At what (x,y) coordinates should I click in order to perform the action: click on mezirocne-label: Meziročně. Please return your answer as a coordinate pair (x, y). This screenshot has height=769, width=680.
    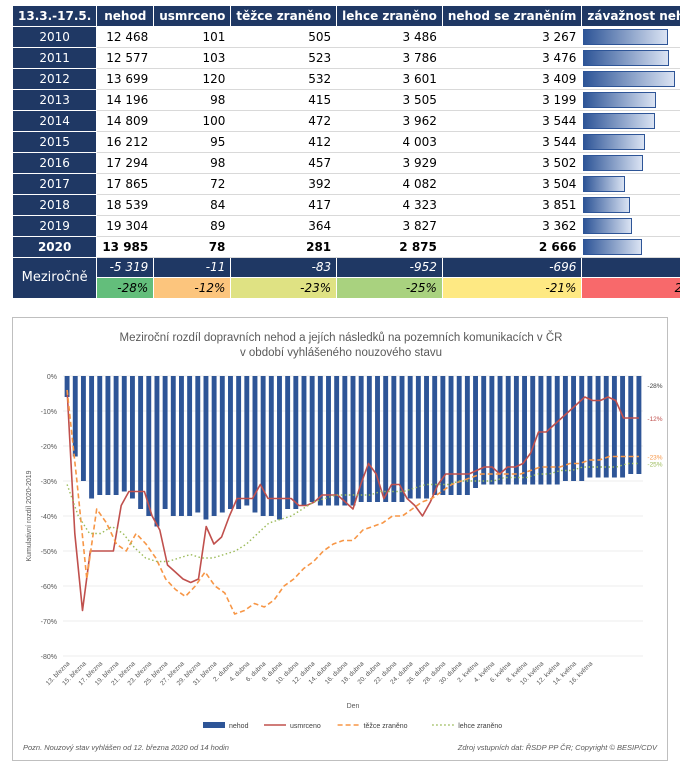
    Looking at the image, I should click on (54, 277).